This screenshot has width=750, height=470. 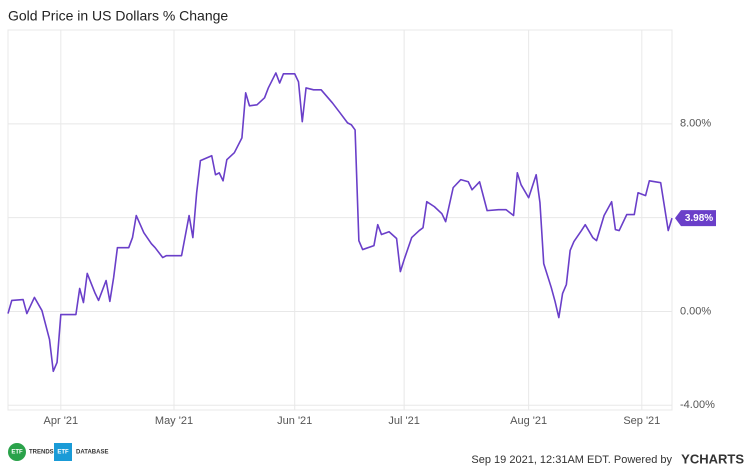 What do you see at coordinates (118, 16) in the screenshot?
I see `chart-title: Gold Price in US Dollars % Change` at bounding box center [118, 16].